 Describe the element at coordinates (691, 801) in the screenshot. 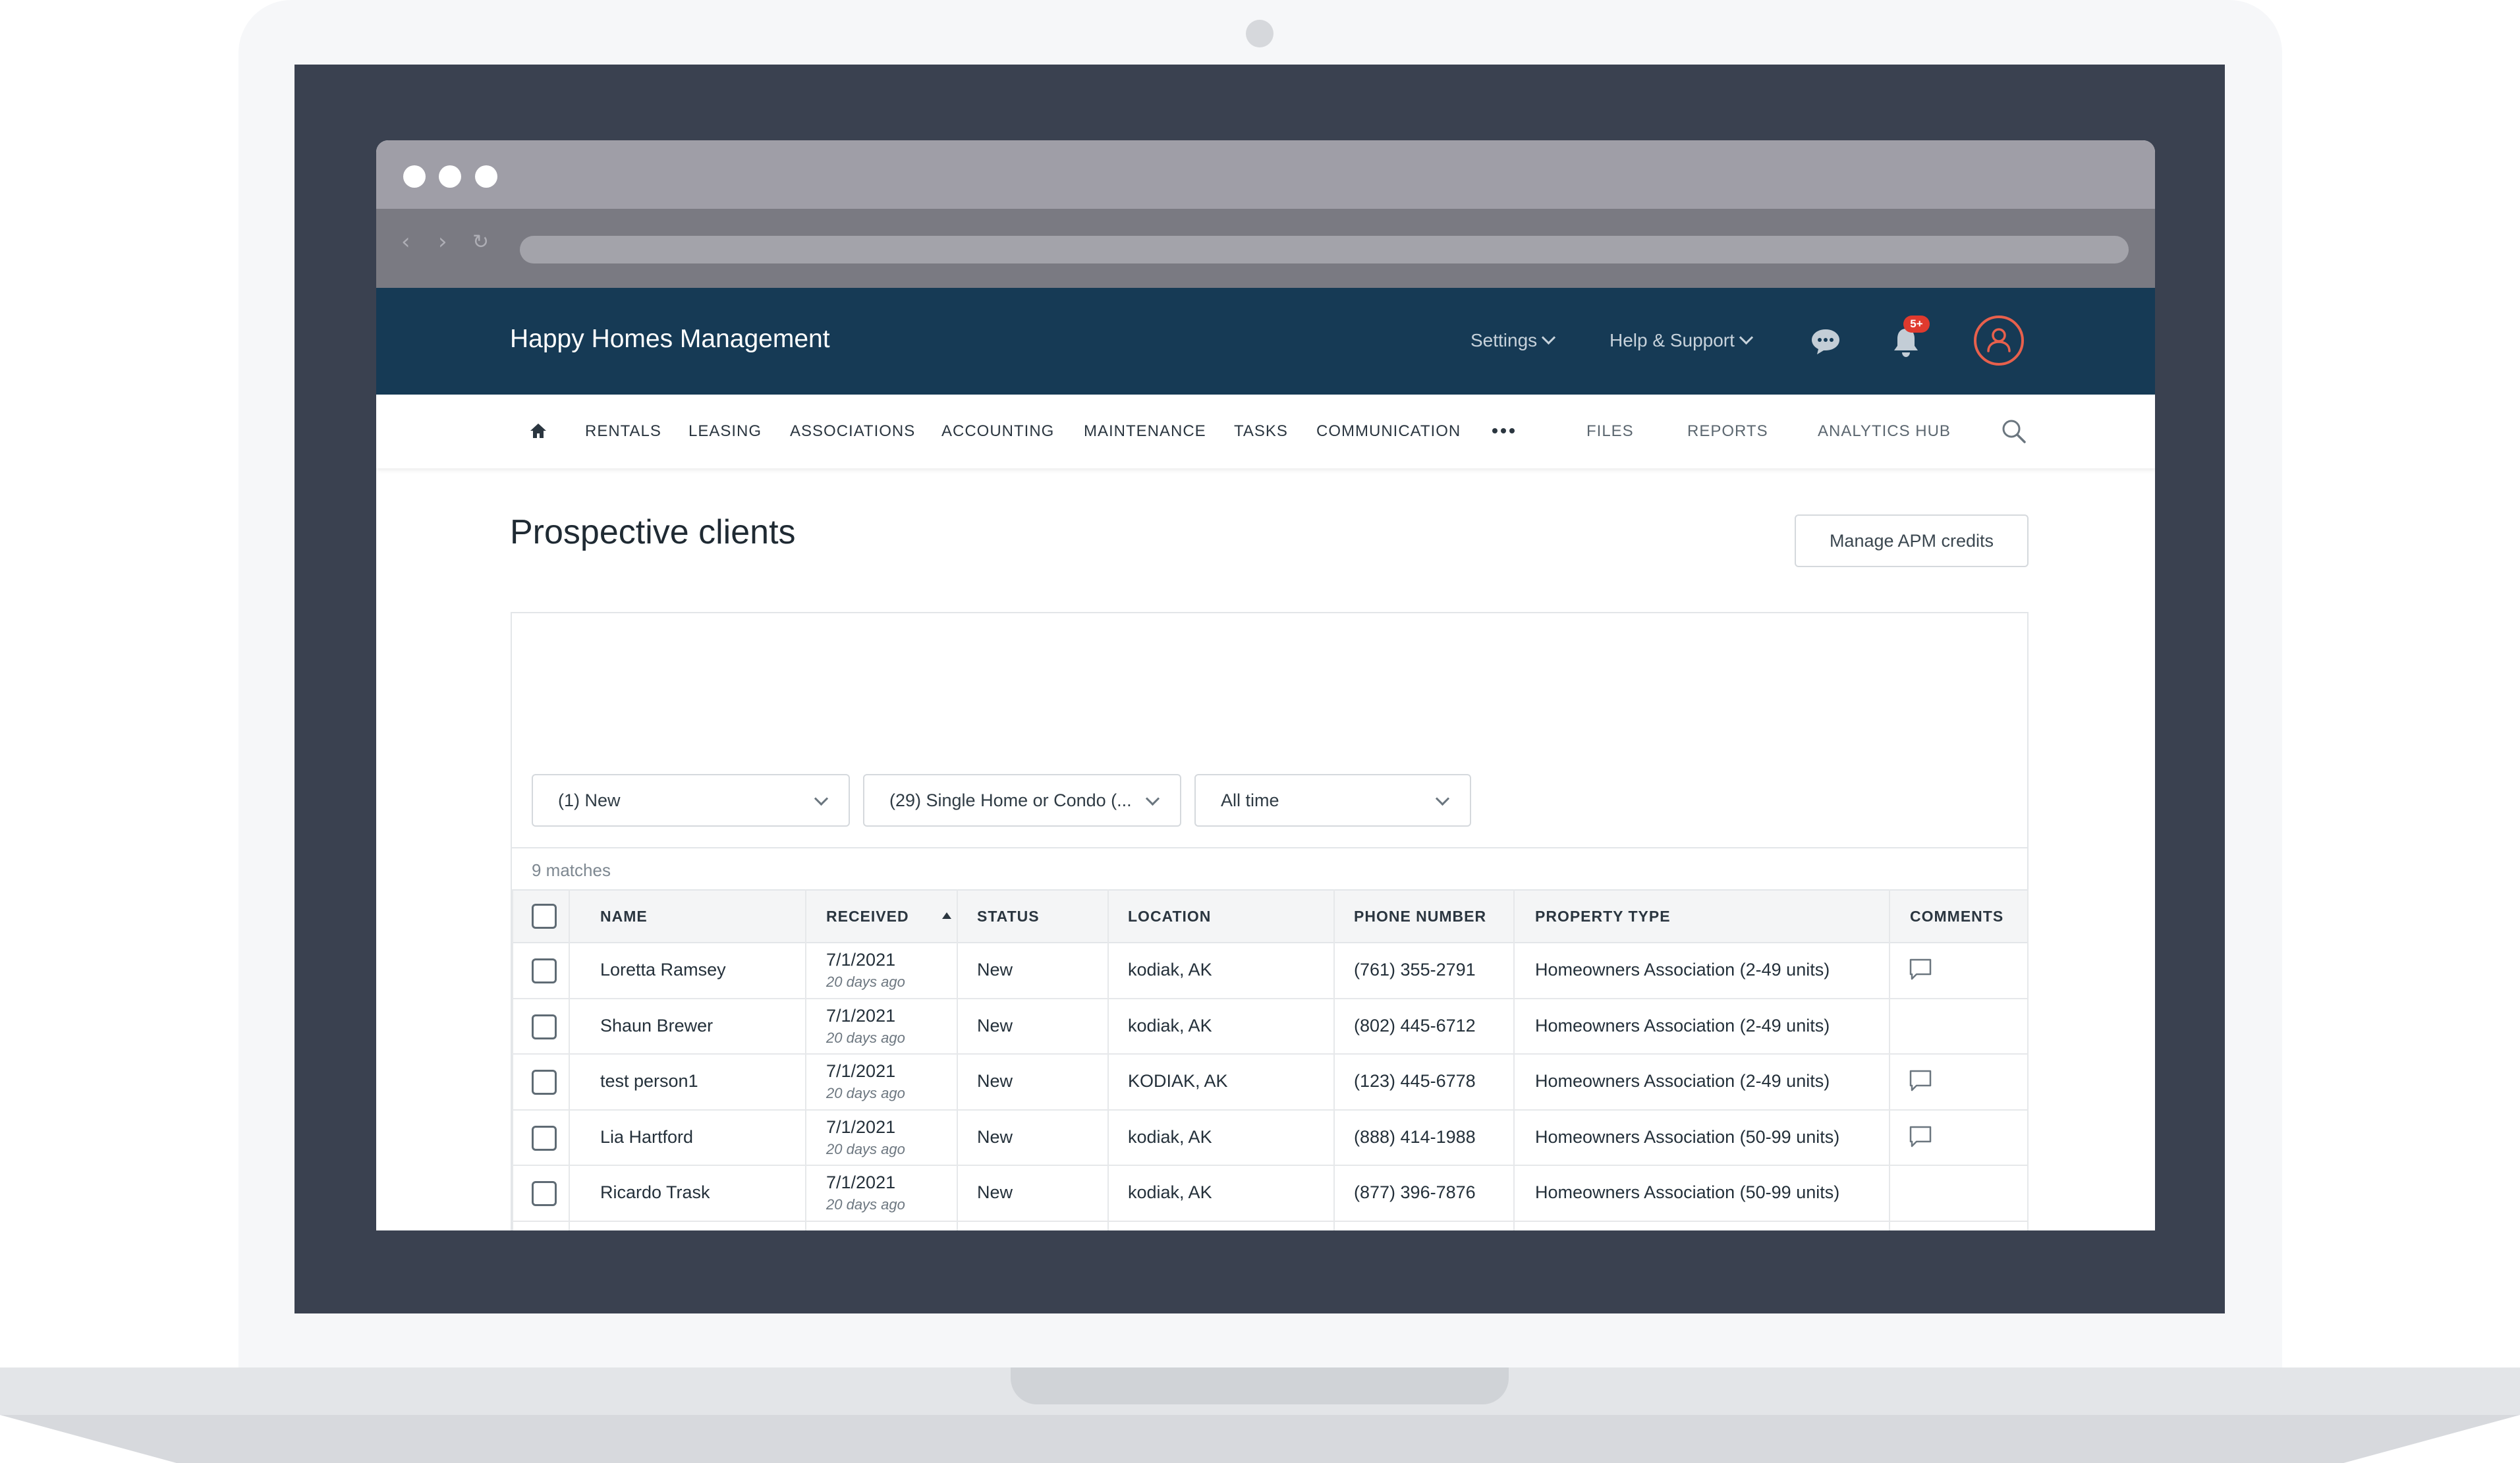

I see `status-filter-select: (1) New` at that location.